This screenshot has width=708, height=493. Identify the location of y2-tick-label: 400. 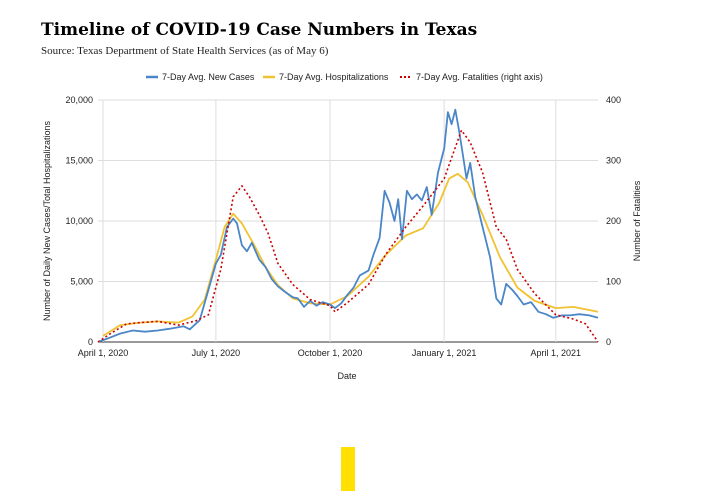
(613, 100).